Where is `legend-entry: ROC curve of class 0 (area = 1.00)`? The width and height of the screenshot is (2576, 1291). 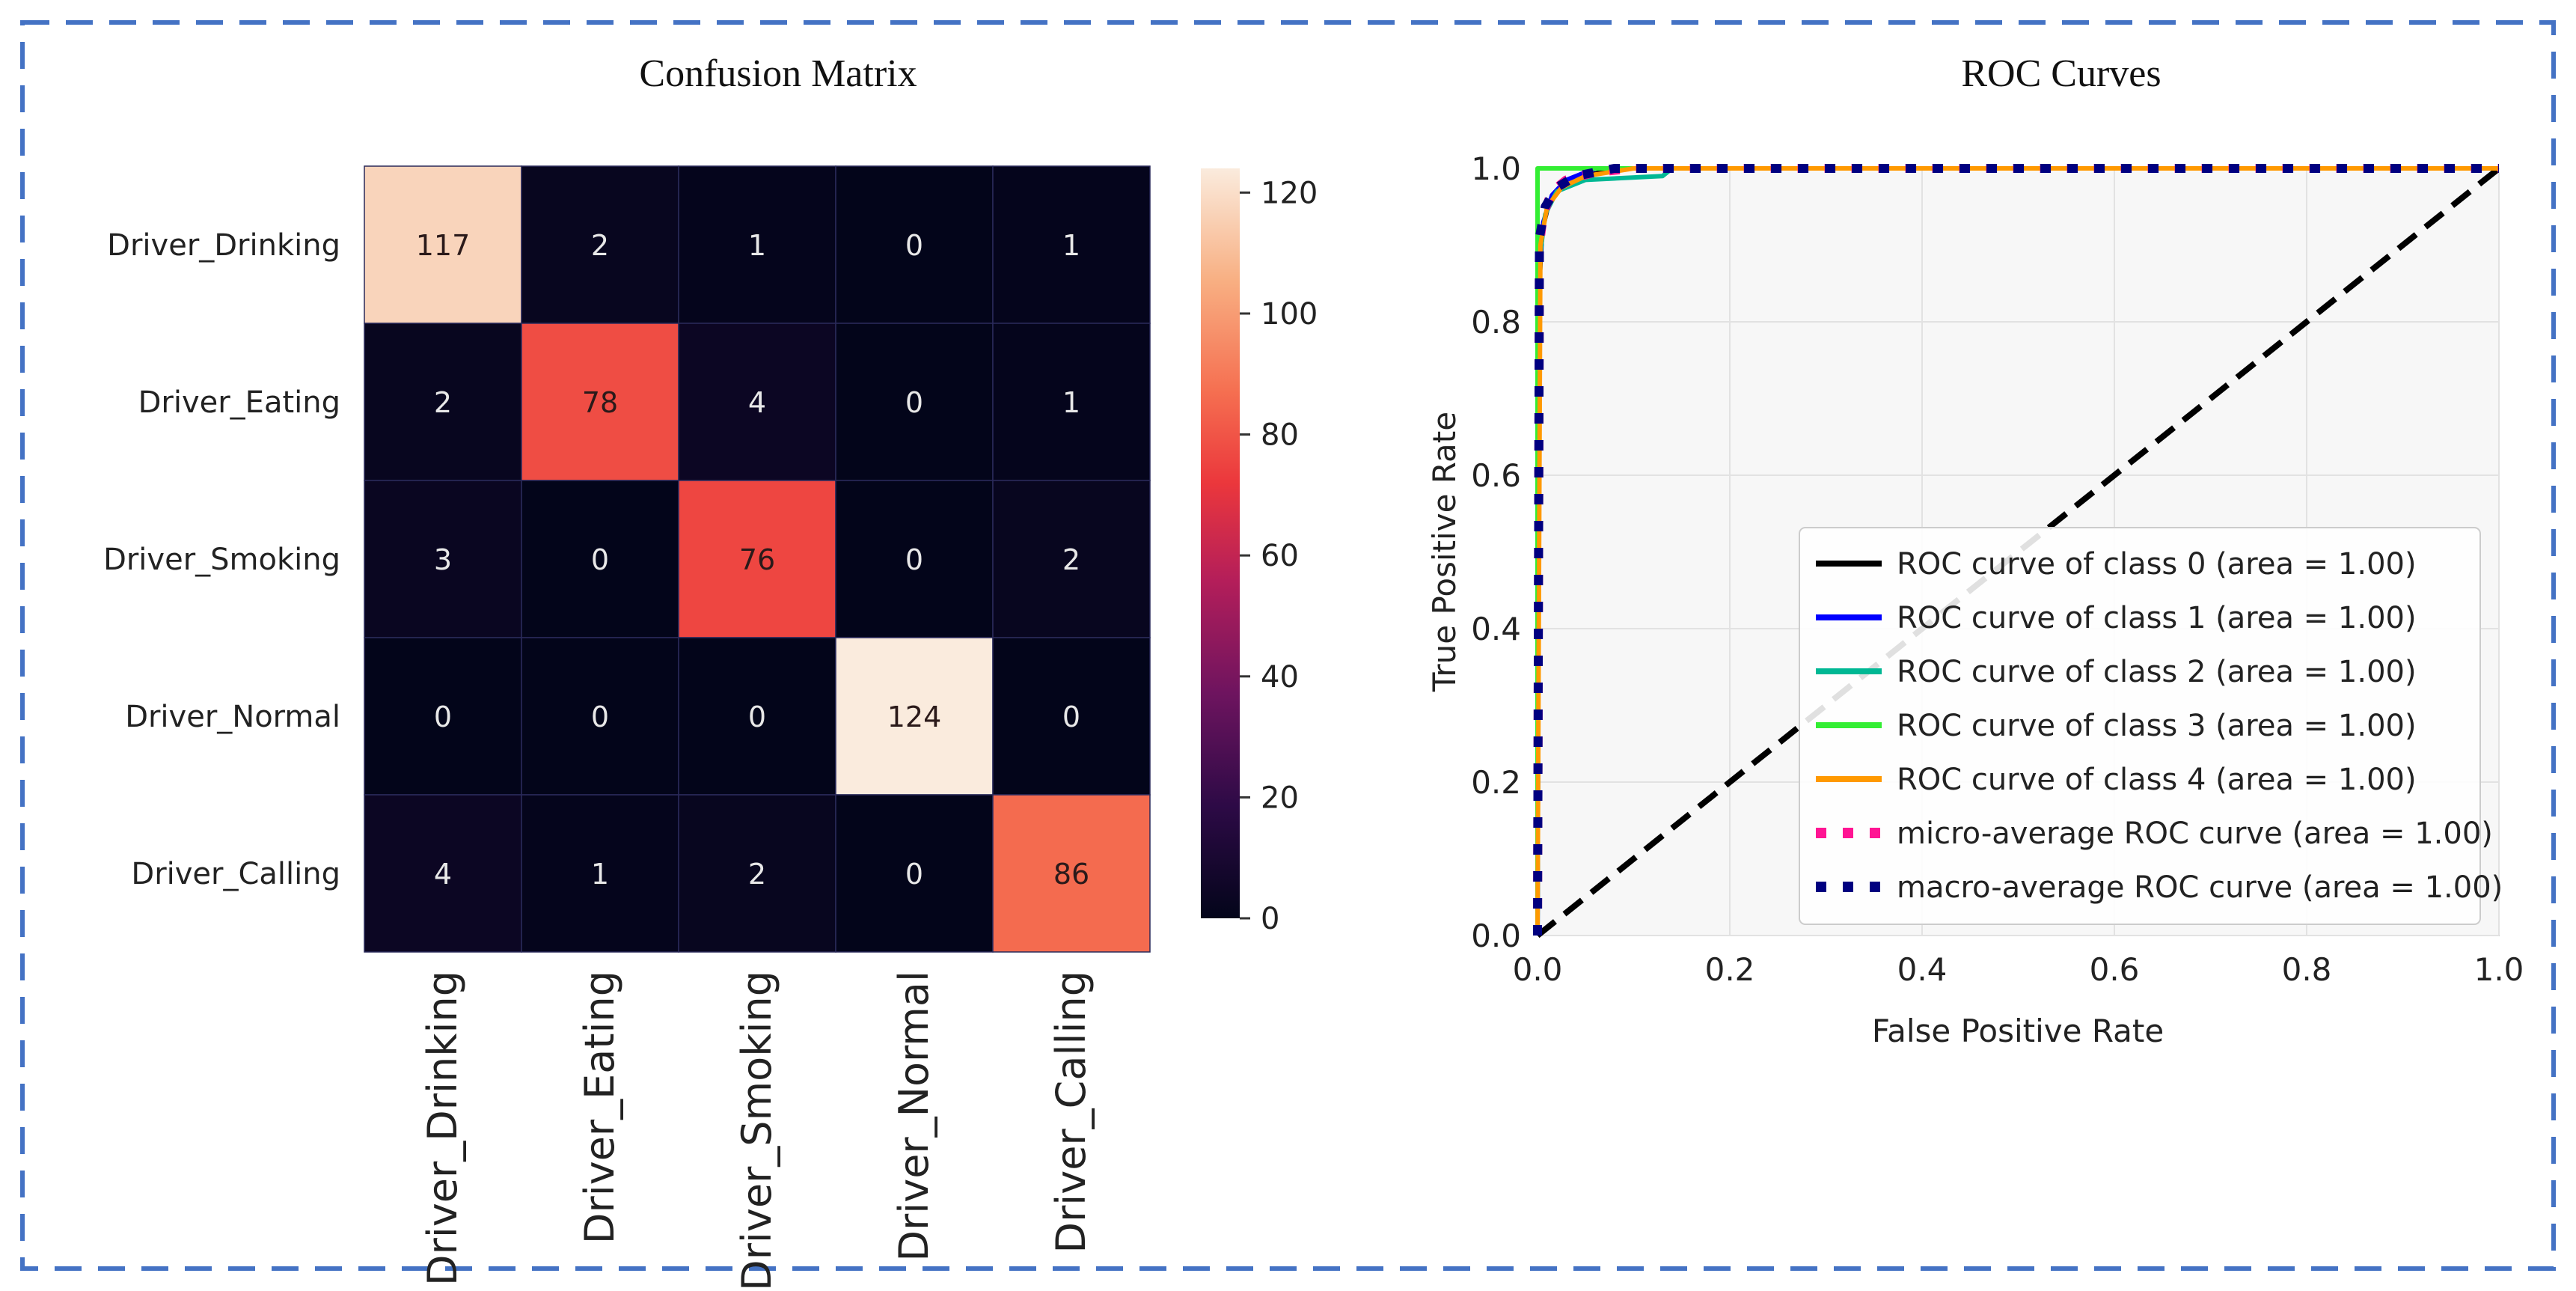 legend-entry: ROC curve of class 0 (area = 1.00) is located at coordinates (2157, 564).